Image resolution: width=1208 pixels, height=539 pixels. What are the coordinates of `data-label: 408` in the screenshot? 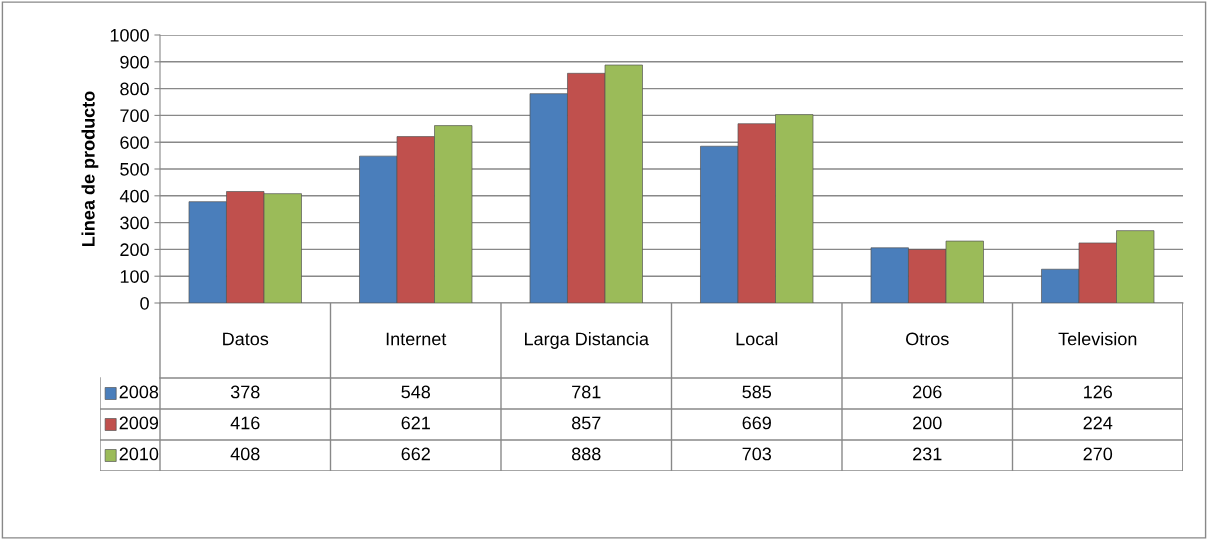 It's located at (245, 454).